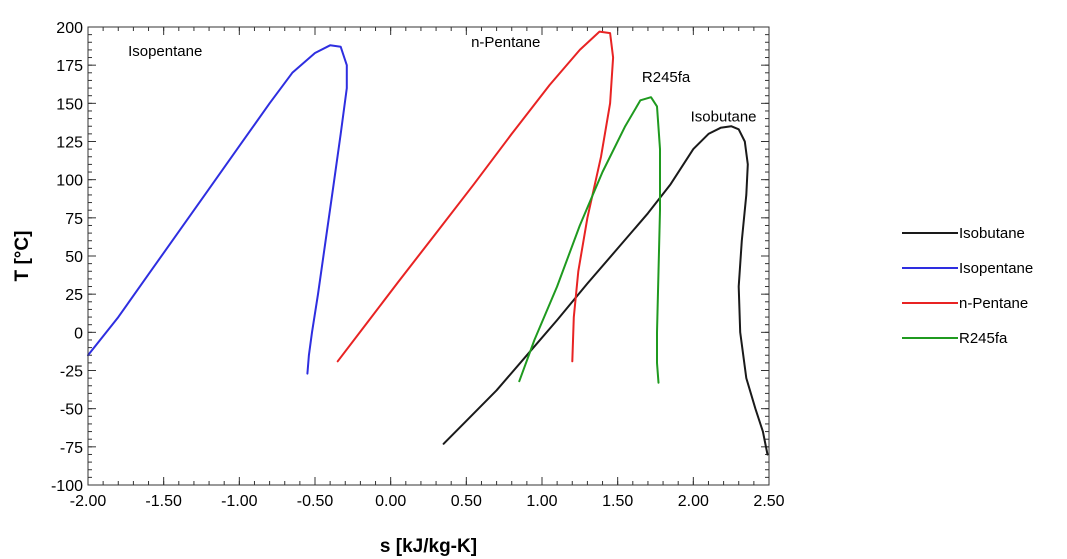 Image resolution: width=1067 pixels, height=559 pixels. What do you see at coordinates (239, 501) in the screenshot?
I see `x-tick-label: -1.00` at bounding box center [239, 501].